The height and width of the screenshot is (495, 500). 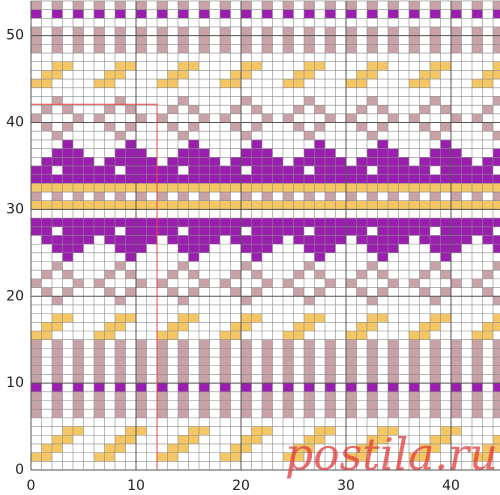 What do you see at coordinates (19, 470) in the screenshot?
I see `y-tick-label: 0` at bounding box center [19, 470].